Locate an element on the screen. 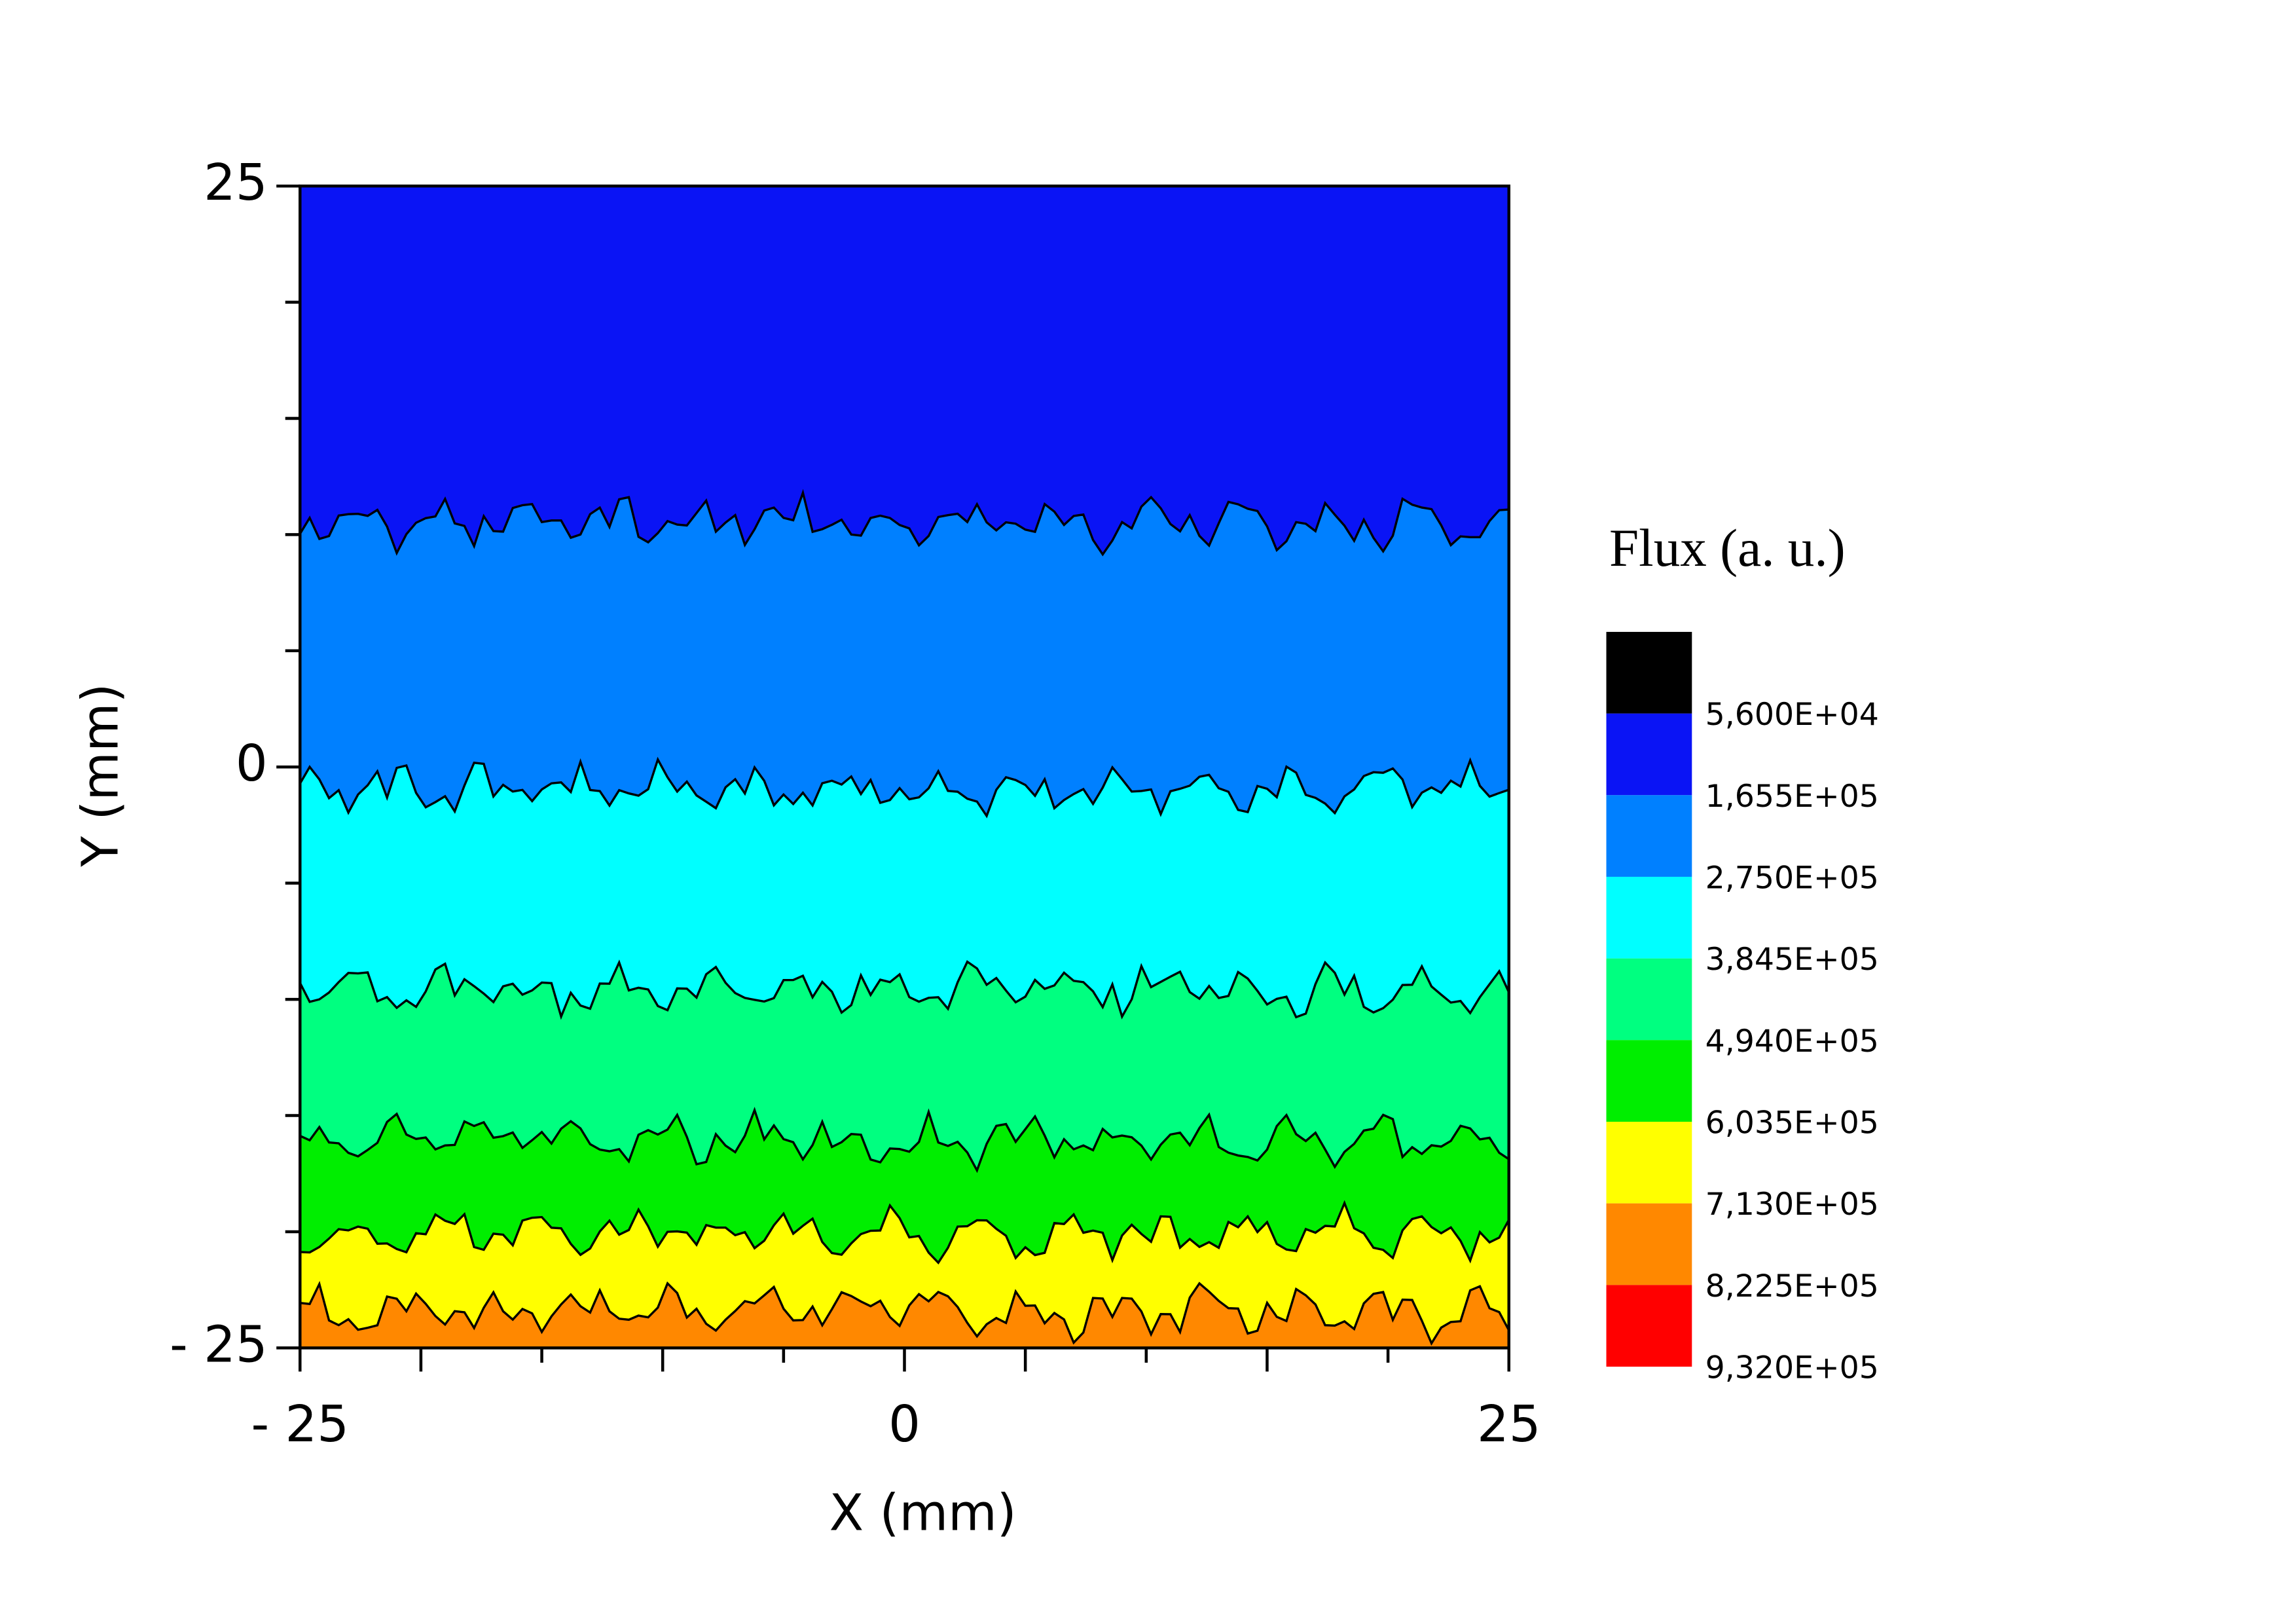 The height and width of the screenshot is (1624, 2296). colorbar-label: 2,750E+05 is located at coordinates (1792, 878).